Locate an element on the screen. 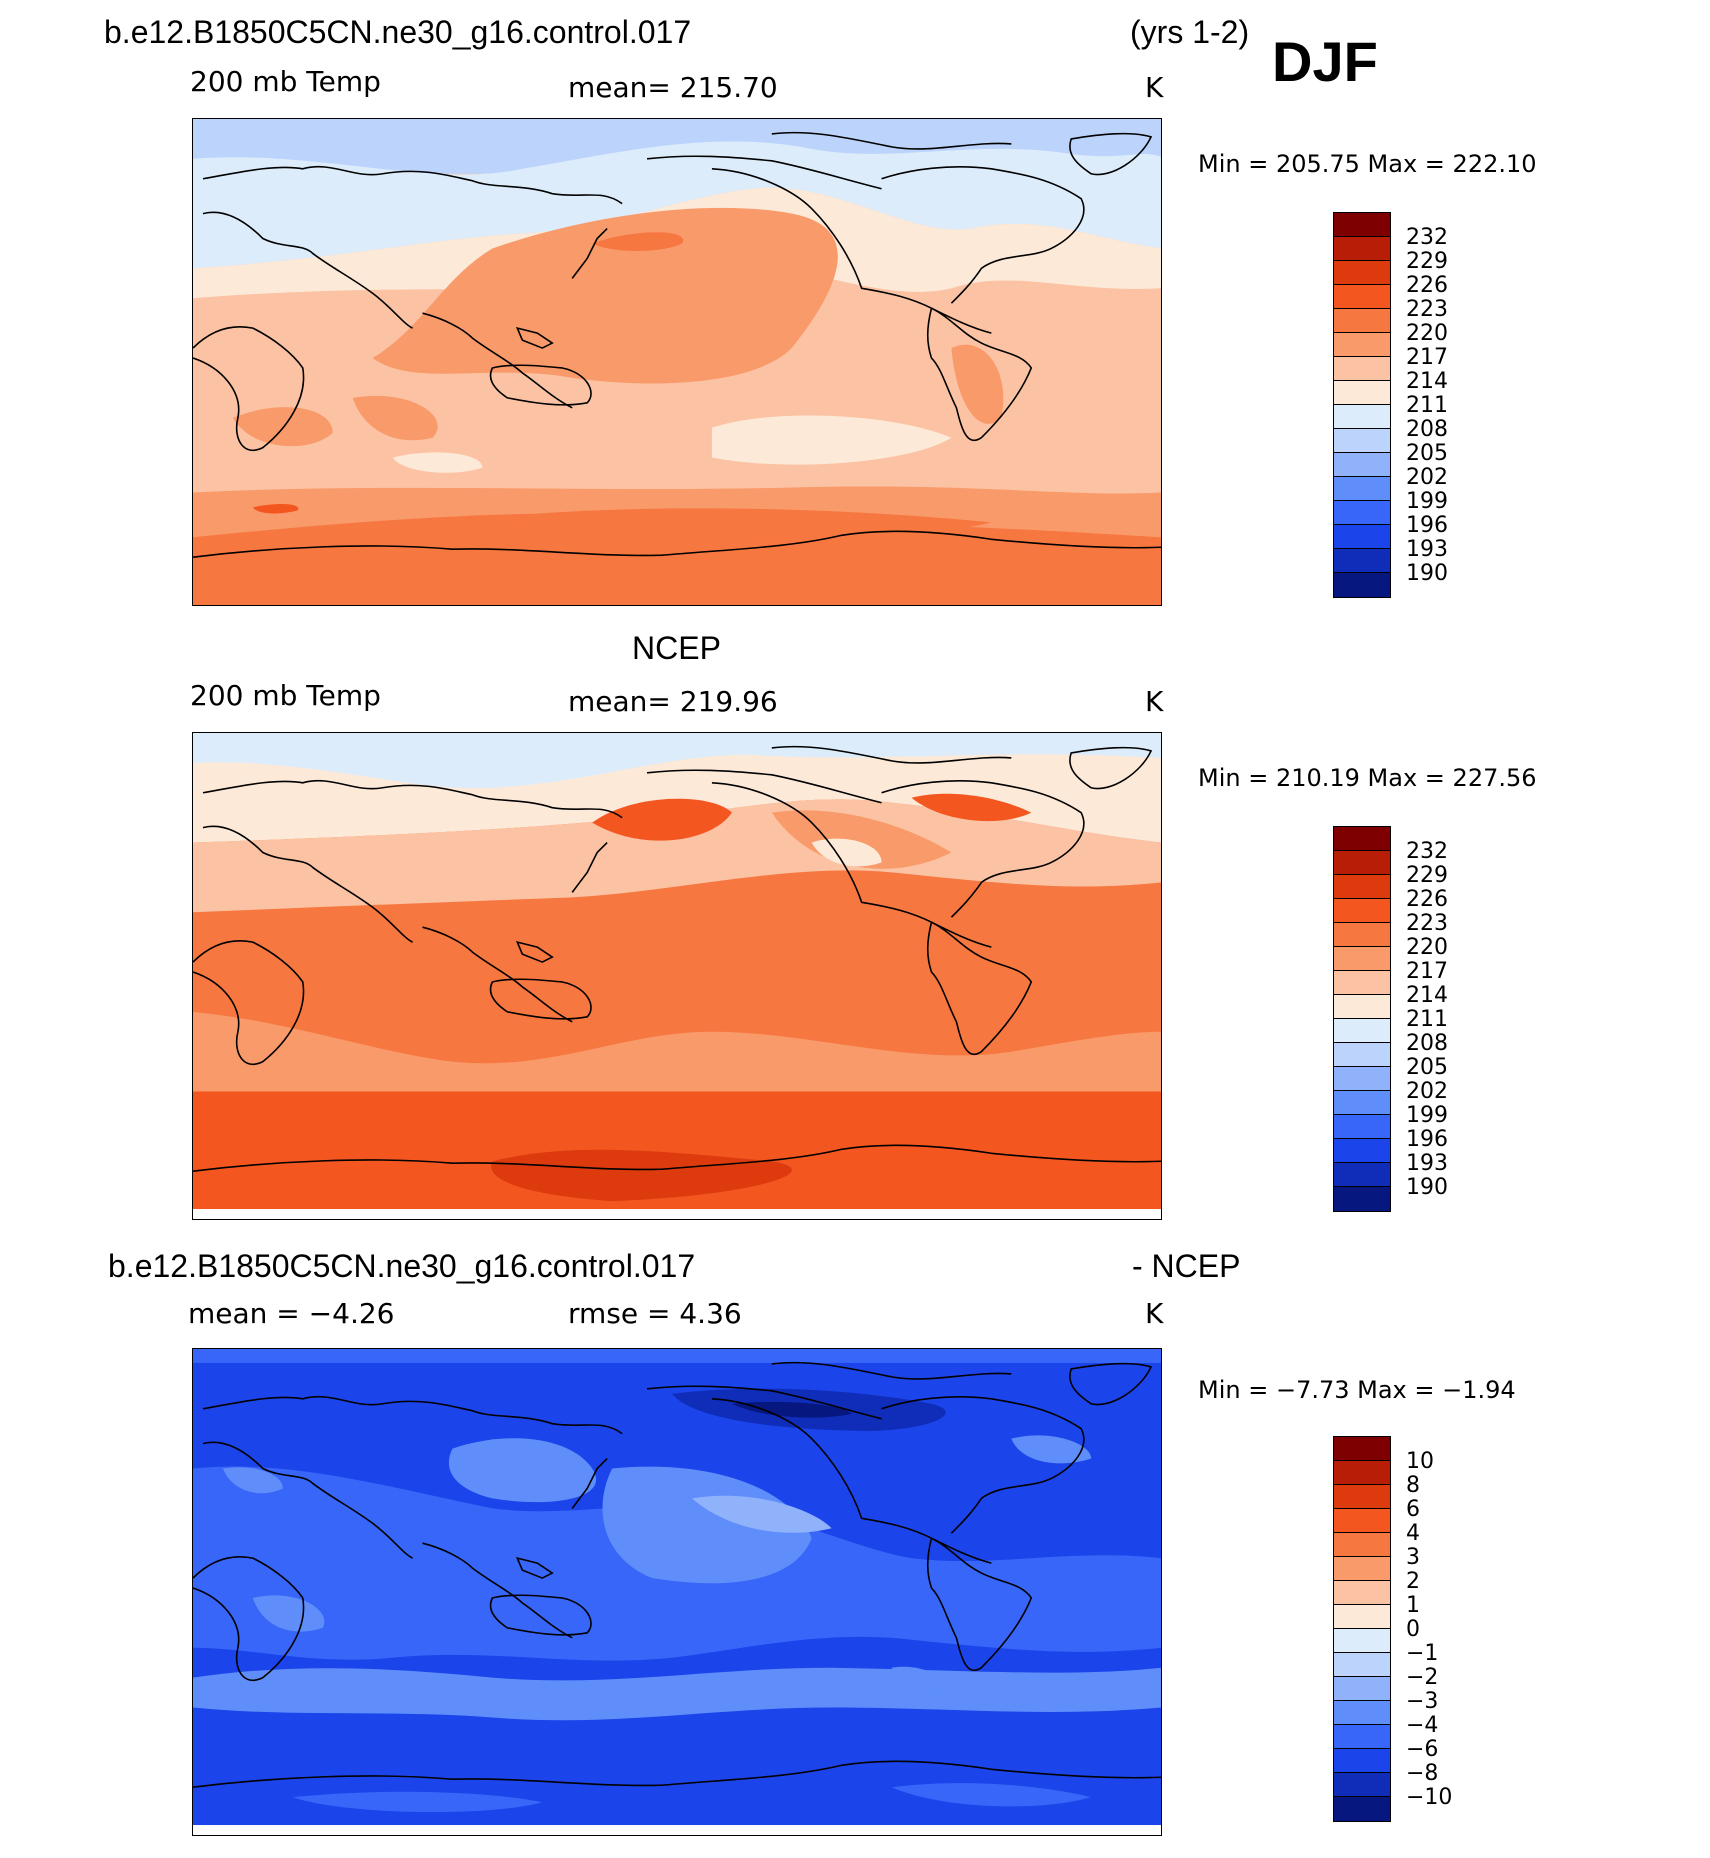 The image size is (1710, 1858). colorbar-label: 0 is located at coordinates (1413, 1629).